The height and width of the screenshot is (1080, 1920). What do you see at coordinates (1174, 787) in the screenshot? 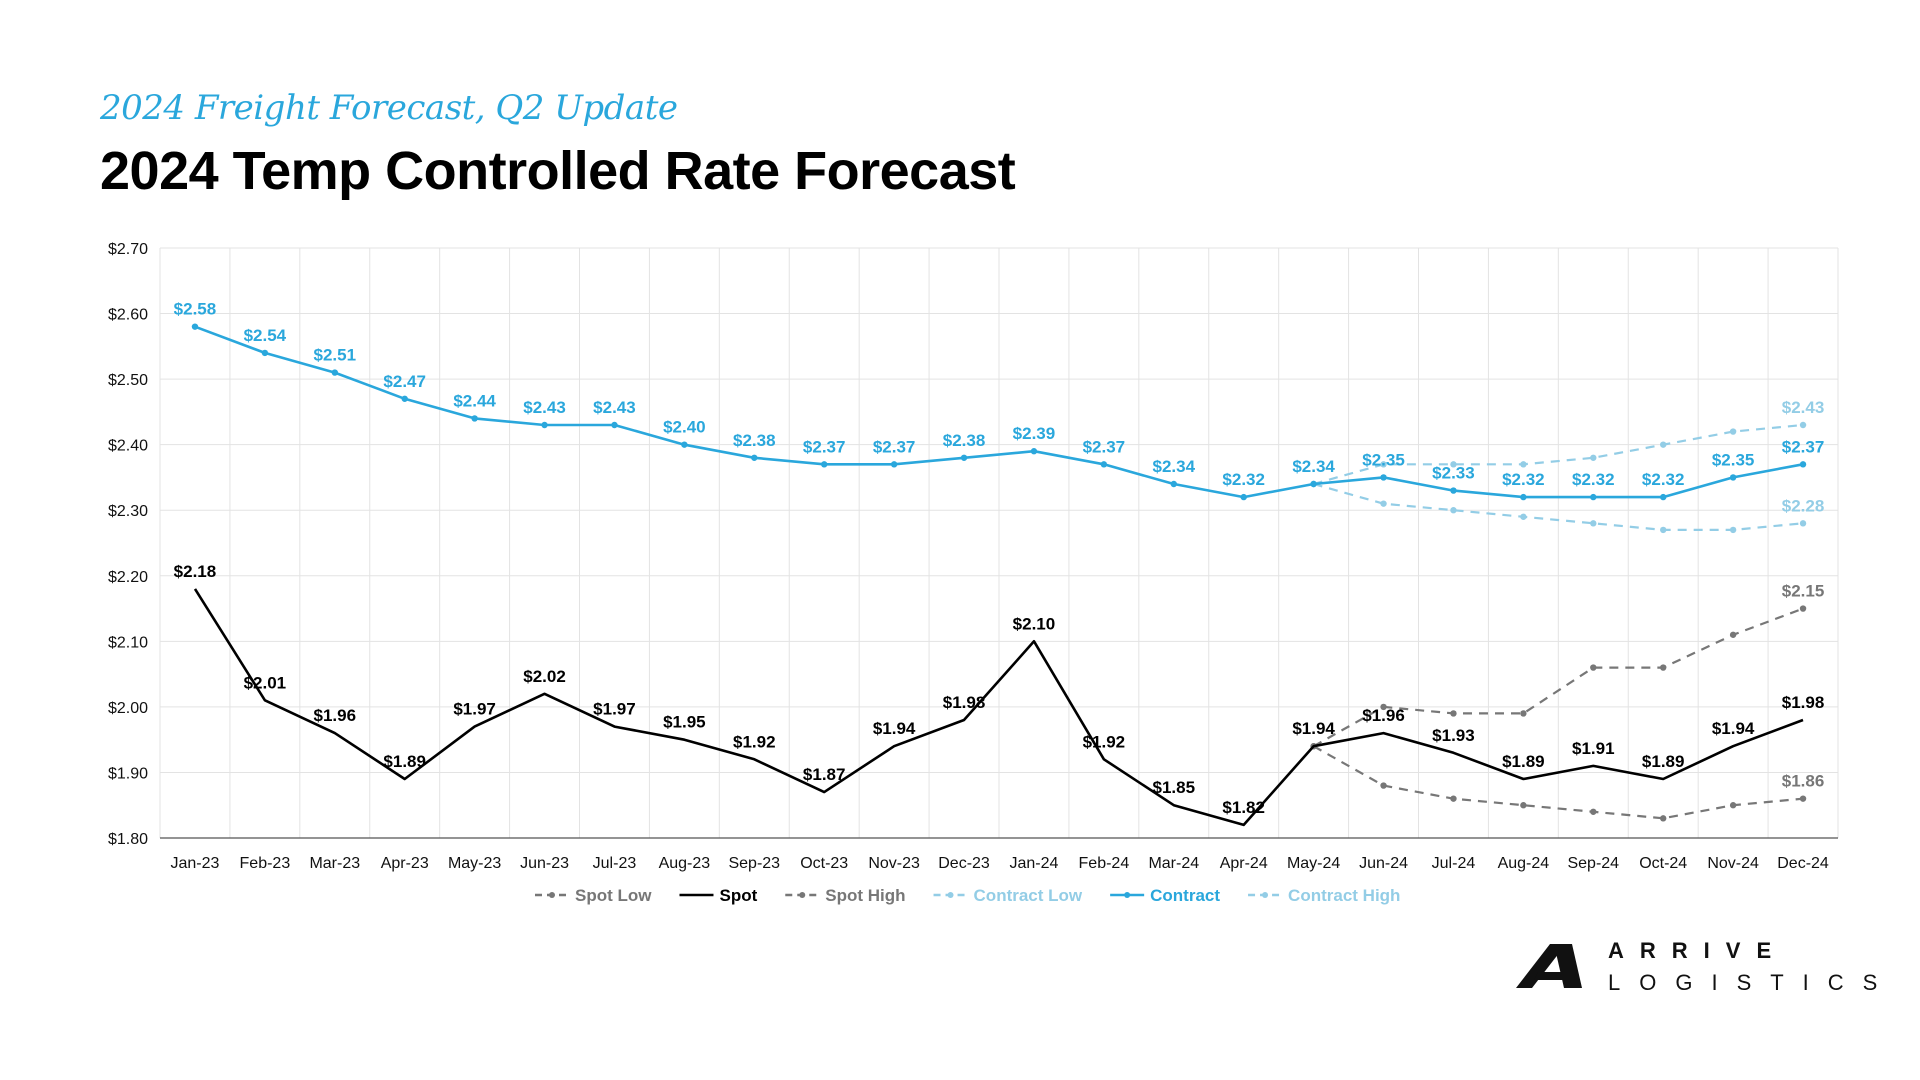
I see `data-label: $1.85` at bounding box center [1174, 787].